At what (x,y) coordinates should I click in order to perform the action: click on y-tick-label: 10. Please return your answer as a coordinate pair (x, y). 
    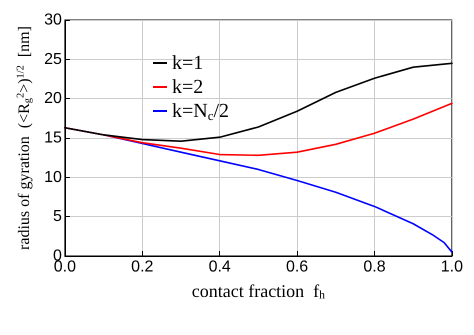
    Looking at the image, I should click on (53, 177).